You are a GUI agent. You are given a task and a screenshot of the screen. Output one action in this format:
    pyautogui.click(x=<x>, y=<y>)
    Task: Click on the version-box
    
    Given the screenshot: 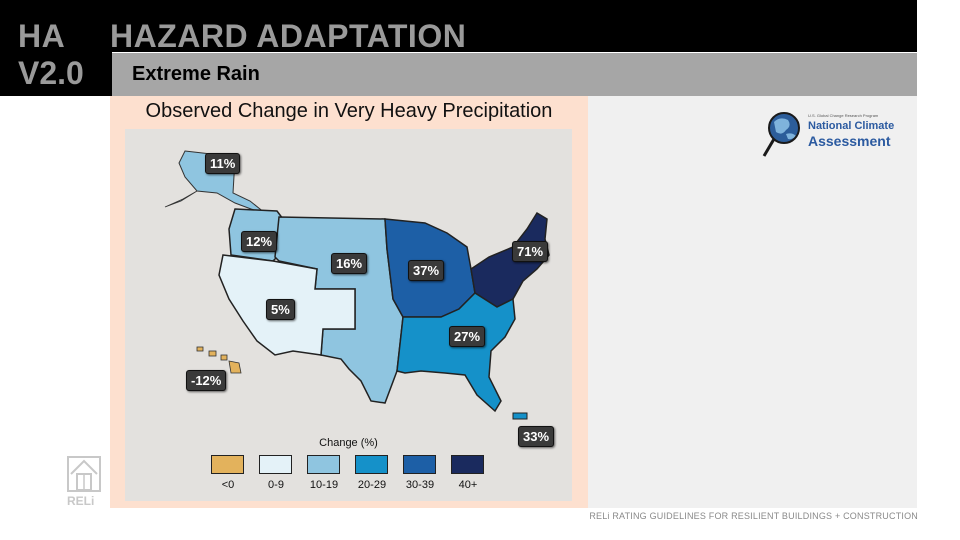 What is the action you would take?
    pyautogui.click(x=56, y=74)
    